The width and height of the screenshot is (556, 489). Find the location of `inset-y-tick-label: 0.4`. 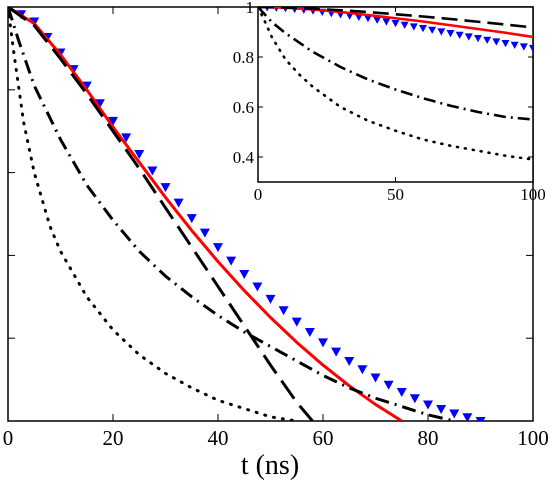

inset-y-tick-label: 0.4 is located at coordinates (244, 157).